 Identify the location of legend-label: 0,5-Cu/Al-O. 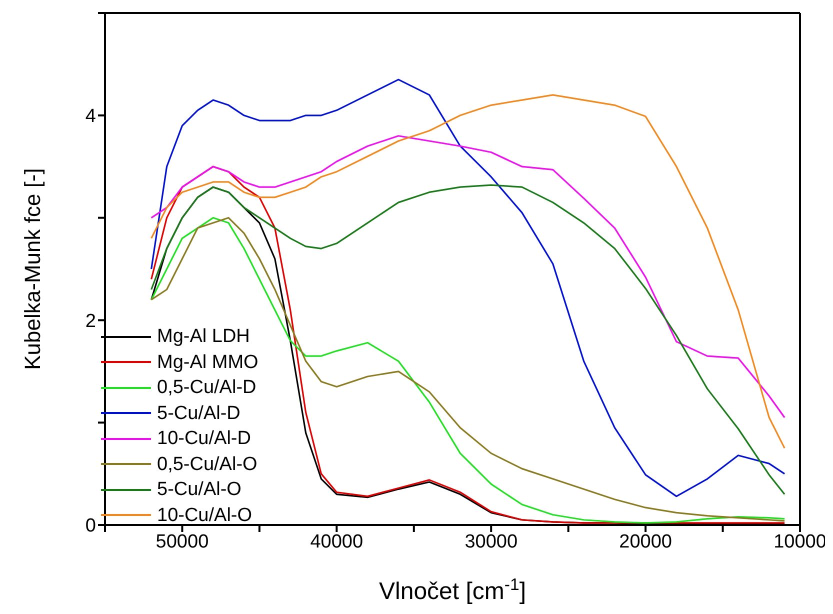
(207, 464).